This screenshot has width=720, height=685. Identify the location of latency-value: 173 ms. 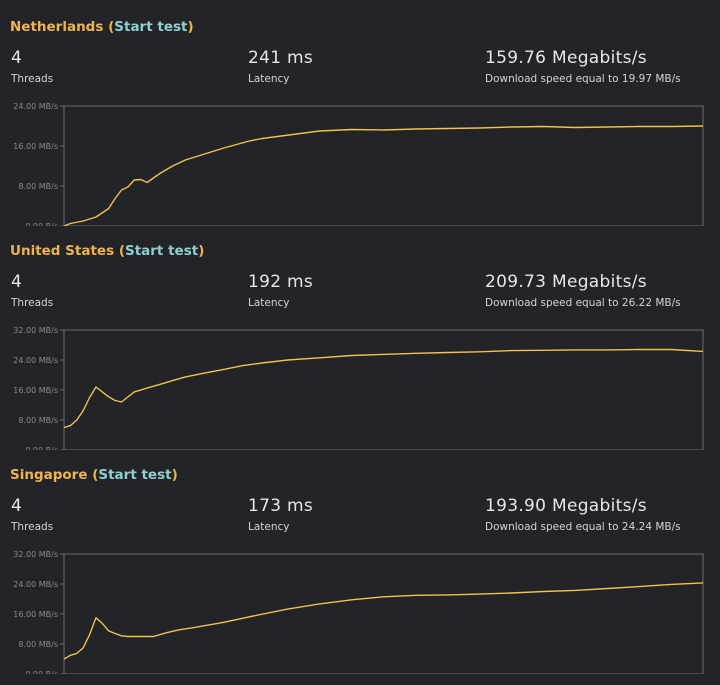
(281, 506).